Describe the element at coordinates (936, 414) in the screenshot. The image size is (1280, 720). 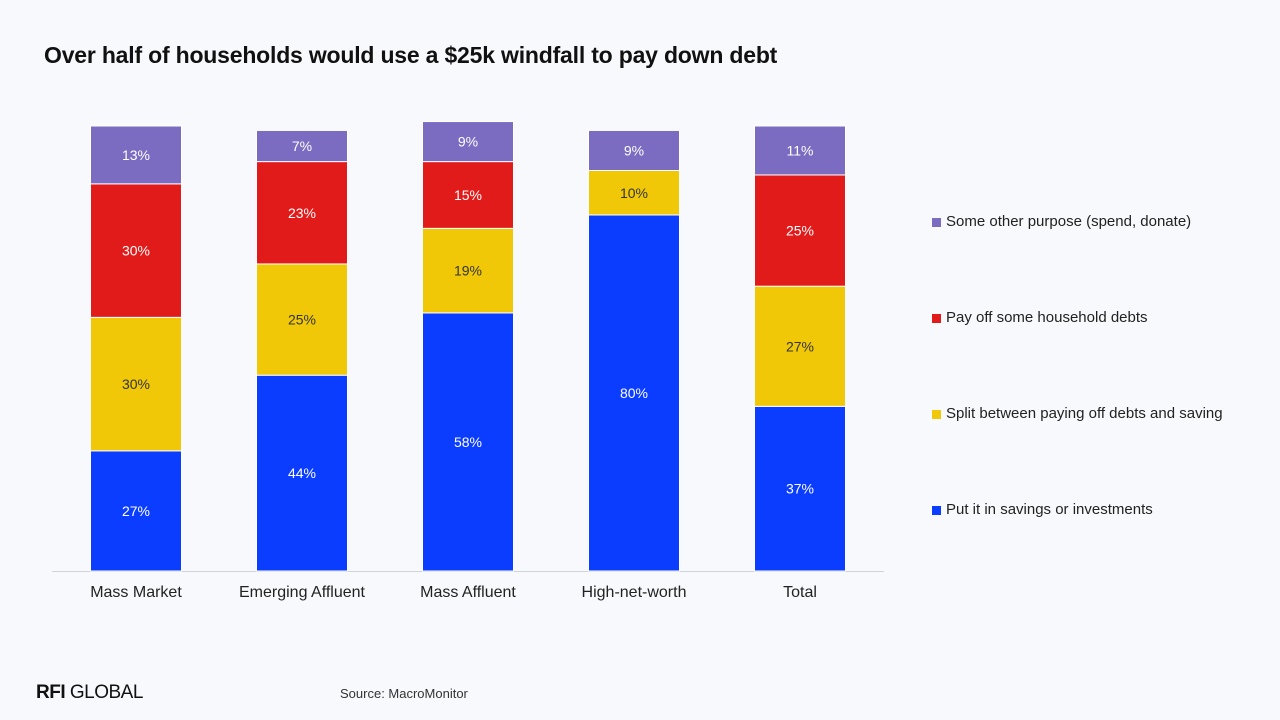
I see `legend-swatch-split` at that location.